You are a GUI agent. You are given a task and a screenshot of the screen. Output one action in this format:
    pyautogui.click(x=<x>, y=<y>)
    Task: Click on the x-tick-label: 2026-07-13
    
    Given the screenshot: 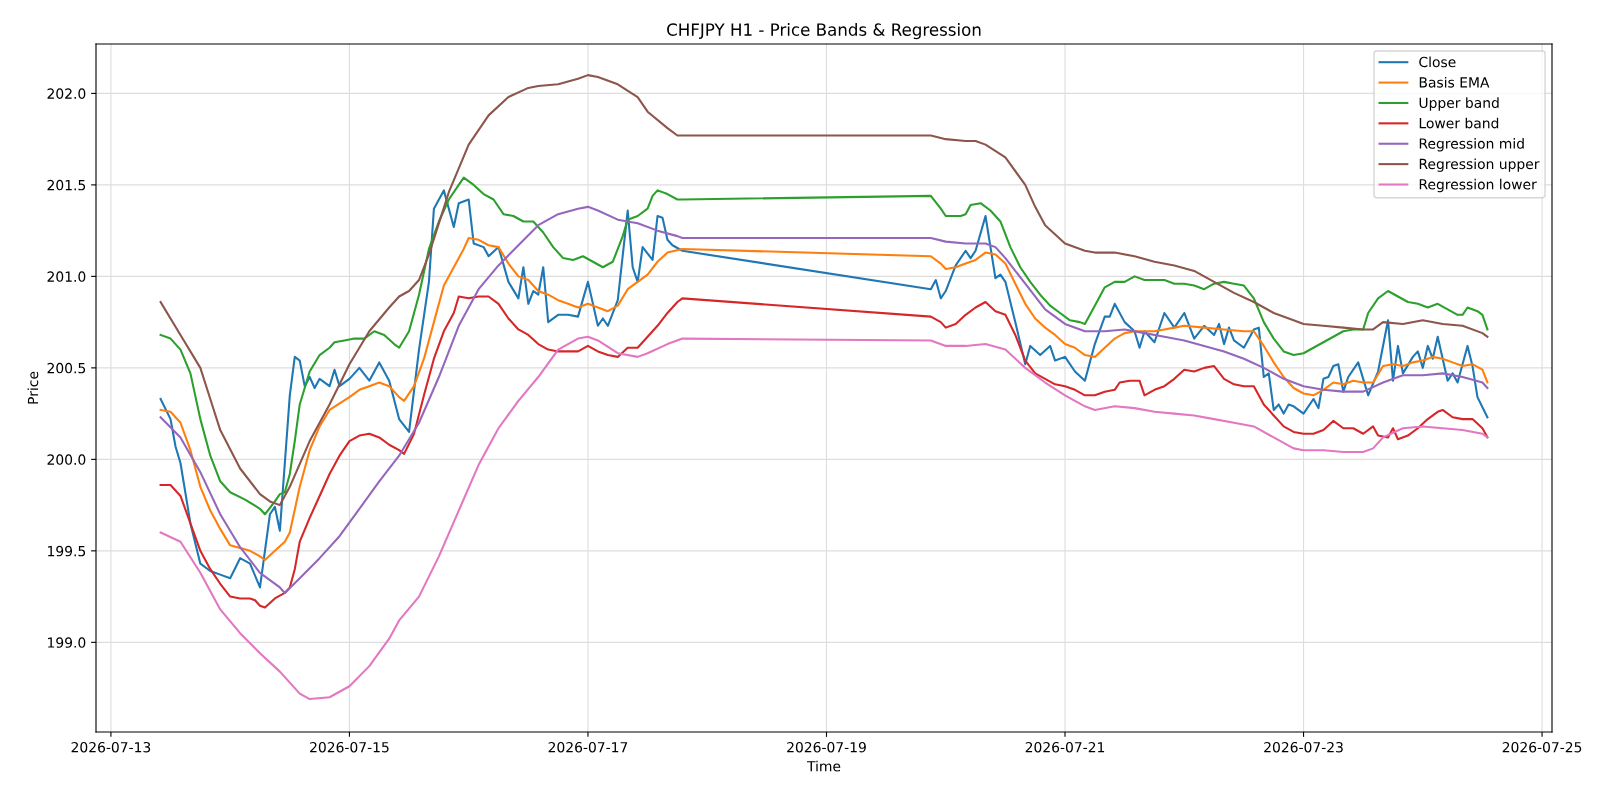 What is the action you would take?
    pyautogui.click(x=111, y=747)
    